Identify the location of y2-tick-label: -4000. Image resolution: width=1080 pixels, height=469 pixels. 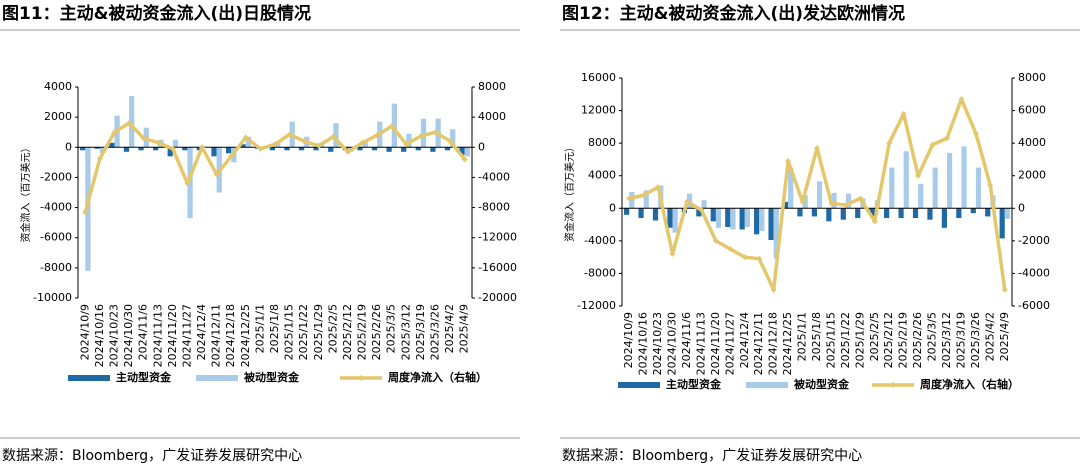
(494, 176).